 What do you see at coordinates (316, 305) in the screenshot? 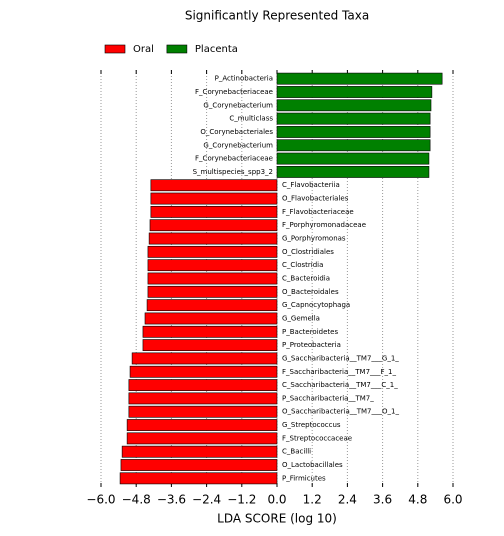
I see `category-label: G_Capnocytophaga` at bounding box center [316, 305].